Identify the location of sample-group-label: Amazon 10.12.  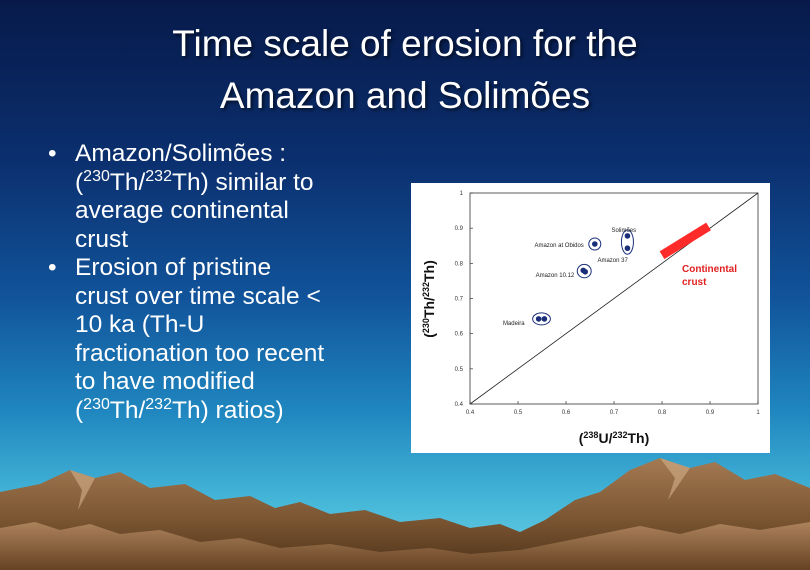
(555, 276).